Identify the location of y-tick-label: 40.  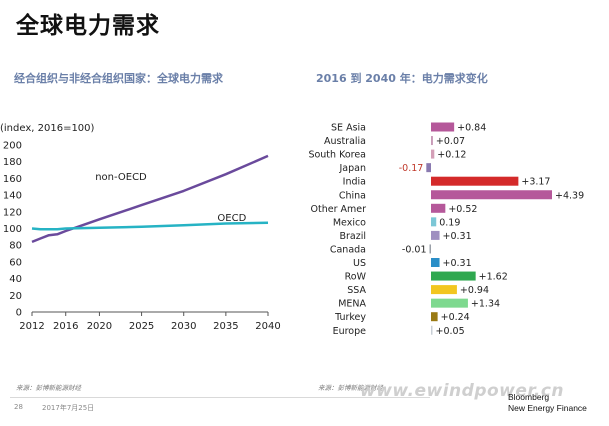
(15, 279).